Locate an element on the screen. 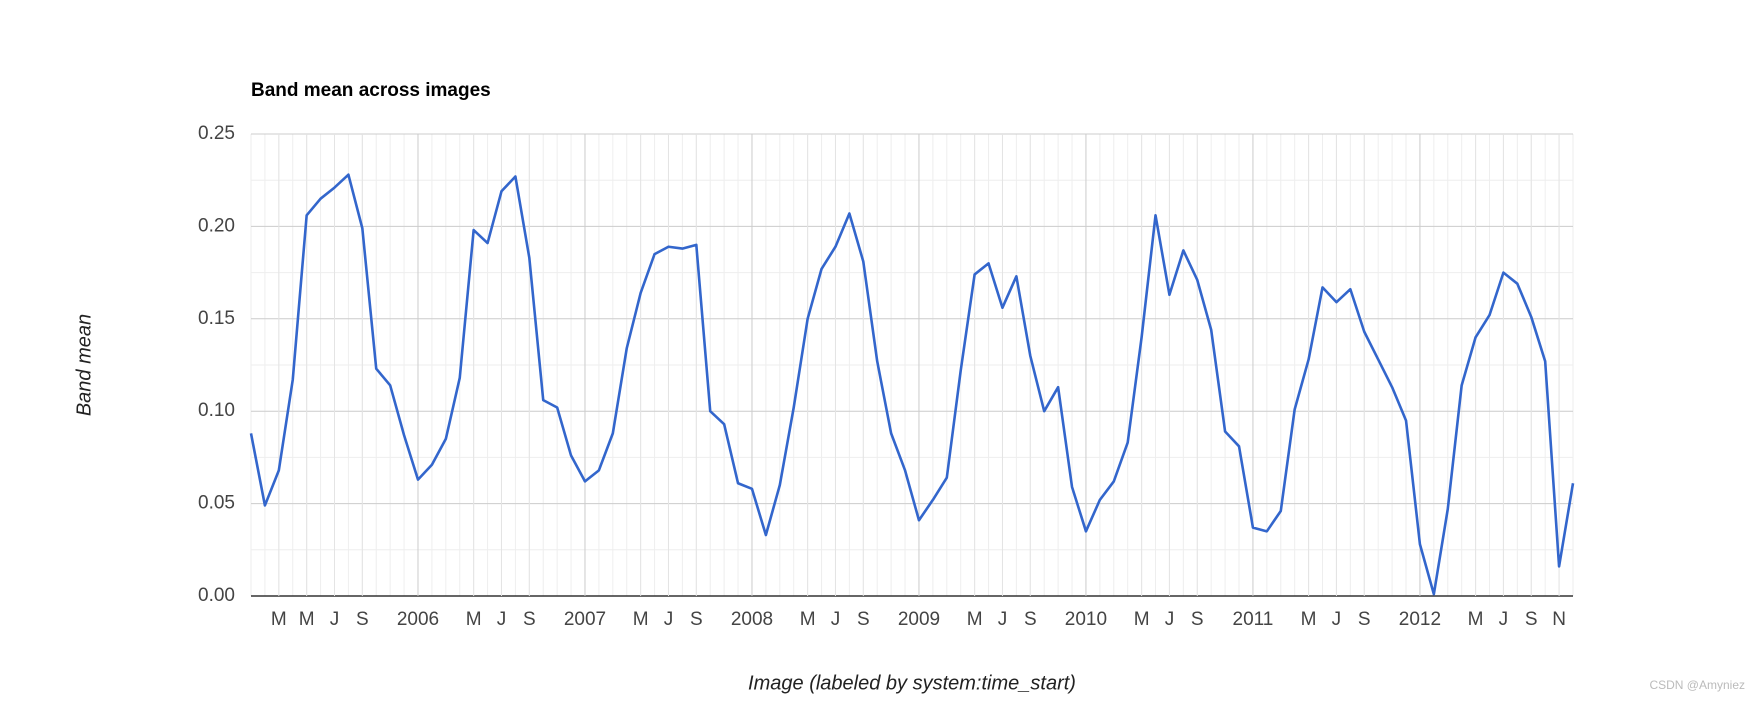 Image resolution: width=1760 pixels, height=704 pixels. chart-title: Band mean across images is located at coordinates (371, 90).